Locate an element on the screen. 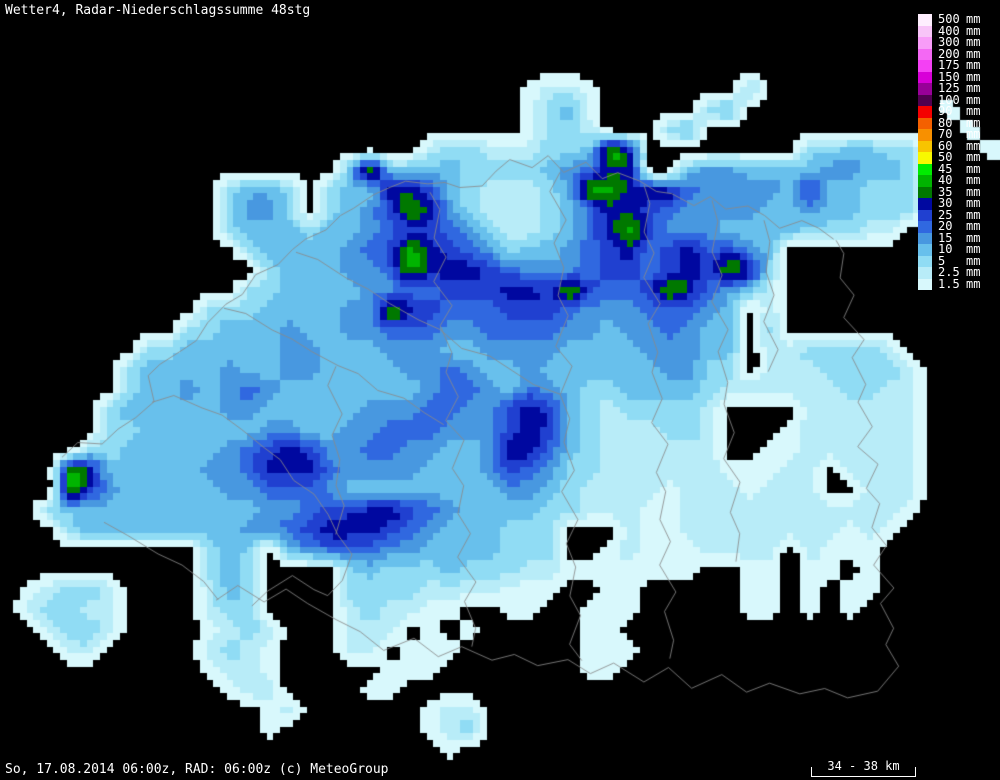 The height and width of the screenshot is (780, 1000). legend-entry: 30 mm is located at coordinates (949, 203).